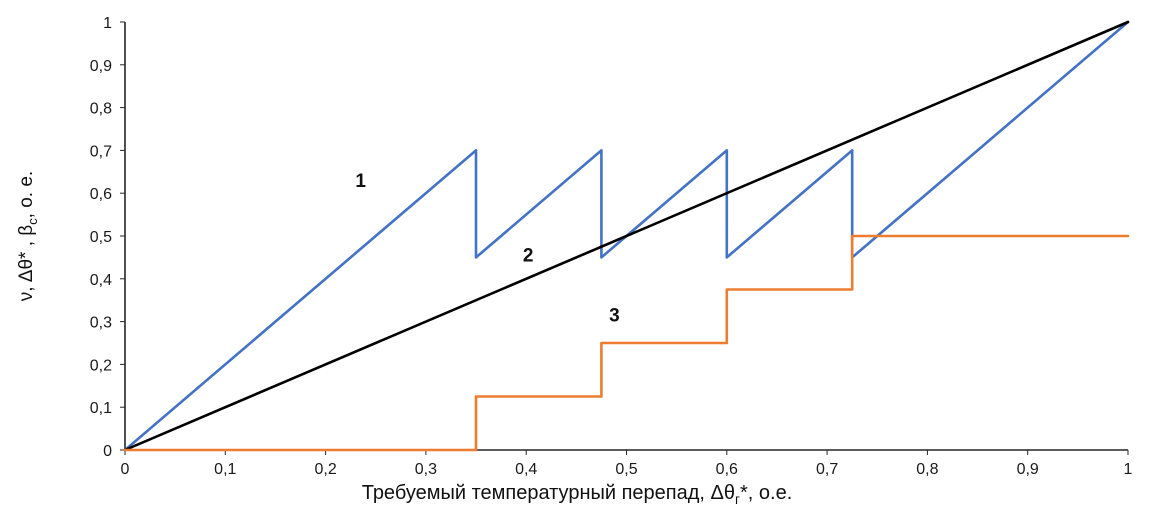  What do you see at coordinates (487, 249) in the screenshot?
I see `series-number-labels: 1 2 3` at bounding box center [487, 249].